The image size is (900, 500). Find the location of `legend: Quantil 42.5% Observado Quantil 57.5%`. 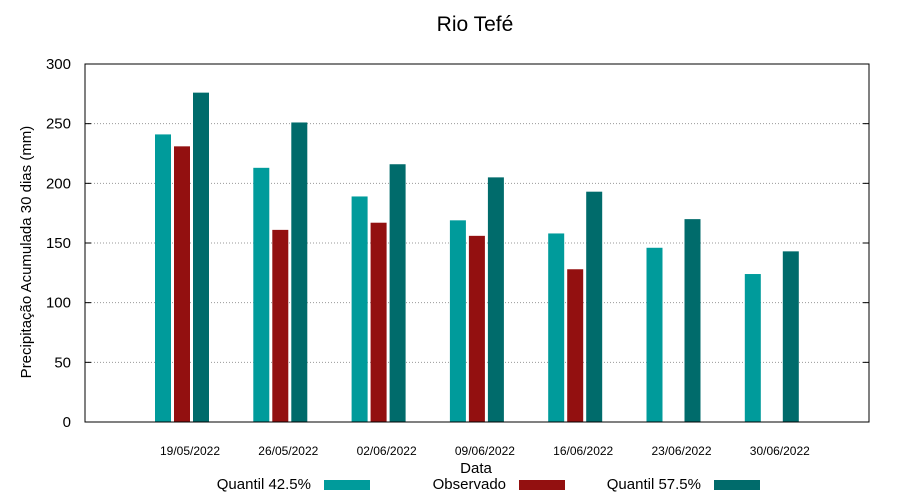

legend: Quantil 42.5% Observado Quantil 57.5% is located at coordinates (488, 484).